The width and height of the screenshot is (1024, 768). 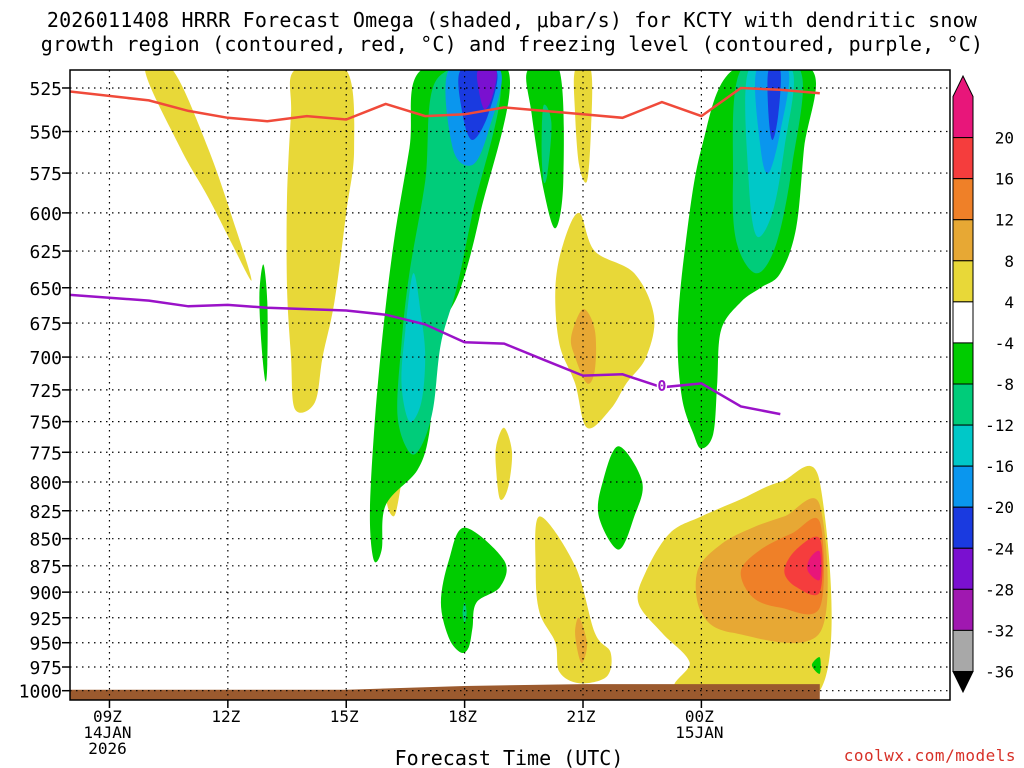 What do you see at coordinates (45, 644) in the screenshot?
I see `y-tick-label: 950` at bounding box center [45, 644].